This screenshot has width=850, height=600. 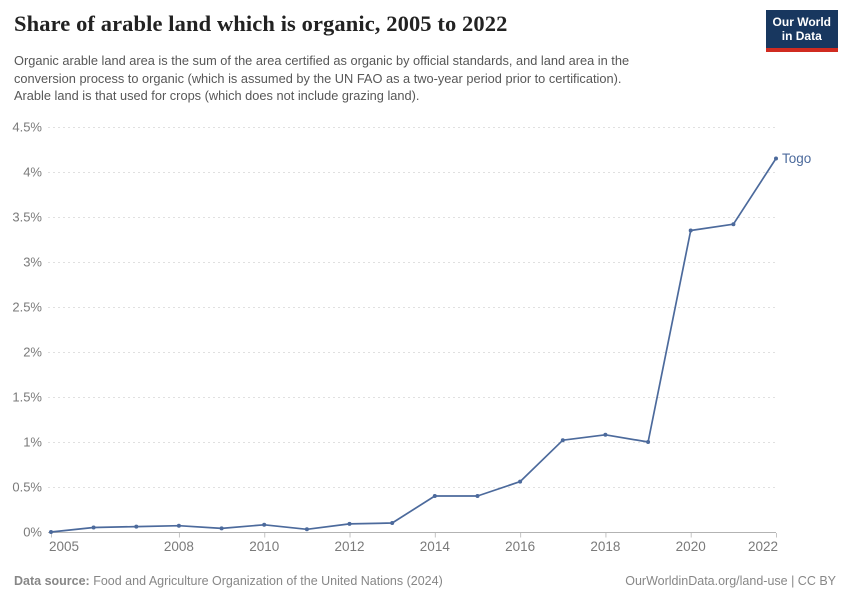 I want to click on owid-logo-line1: Our World, so click(x=801, y=22).